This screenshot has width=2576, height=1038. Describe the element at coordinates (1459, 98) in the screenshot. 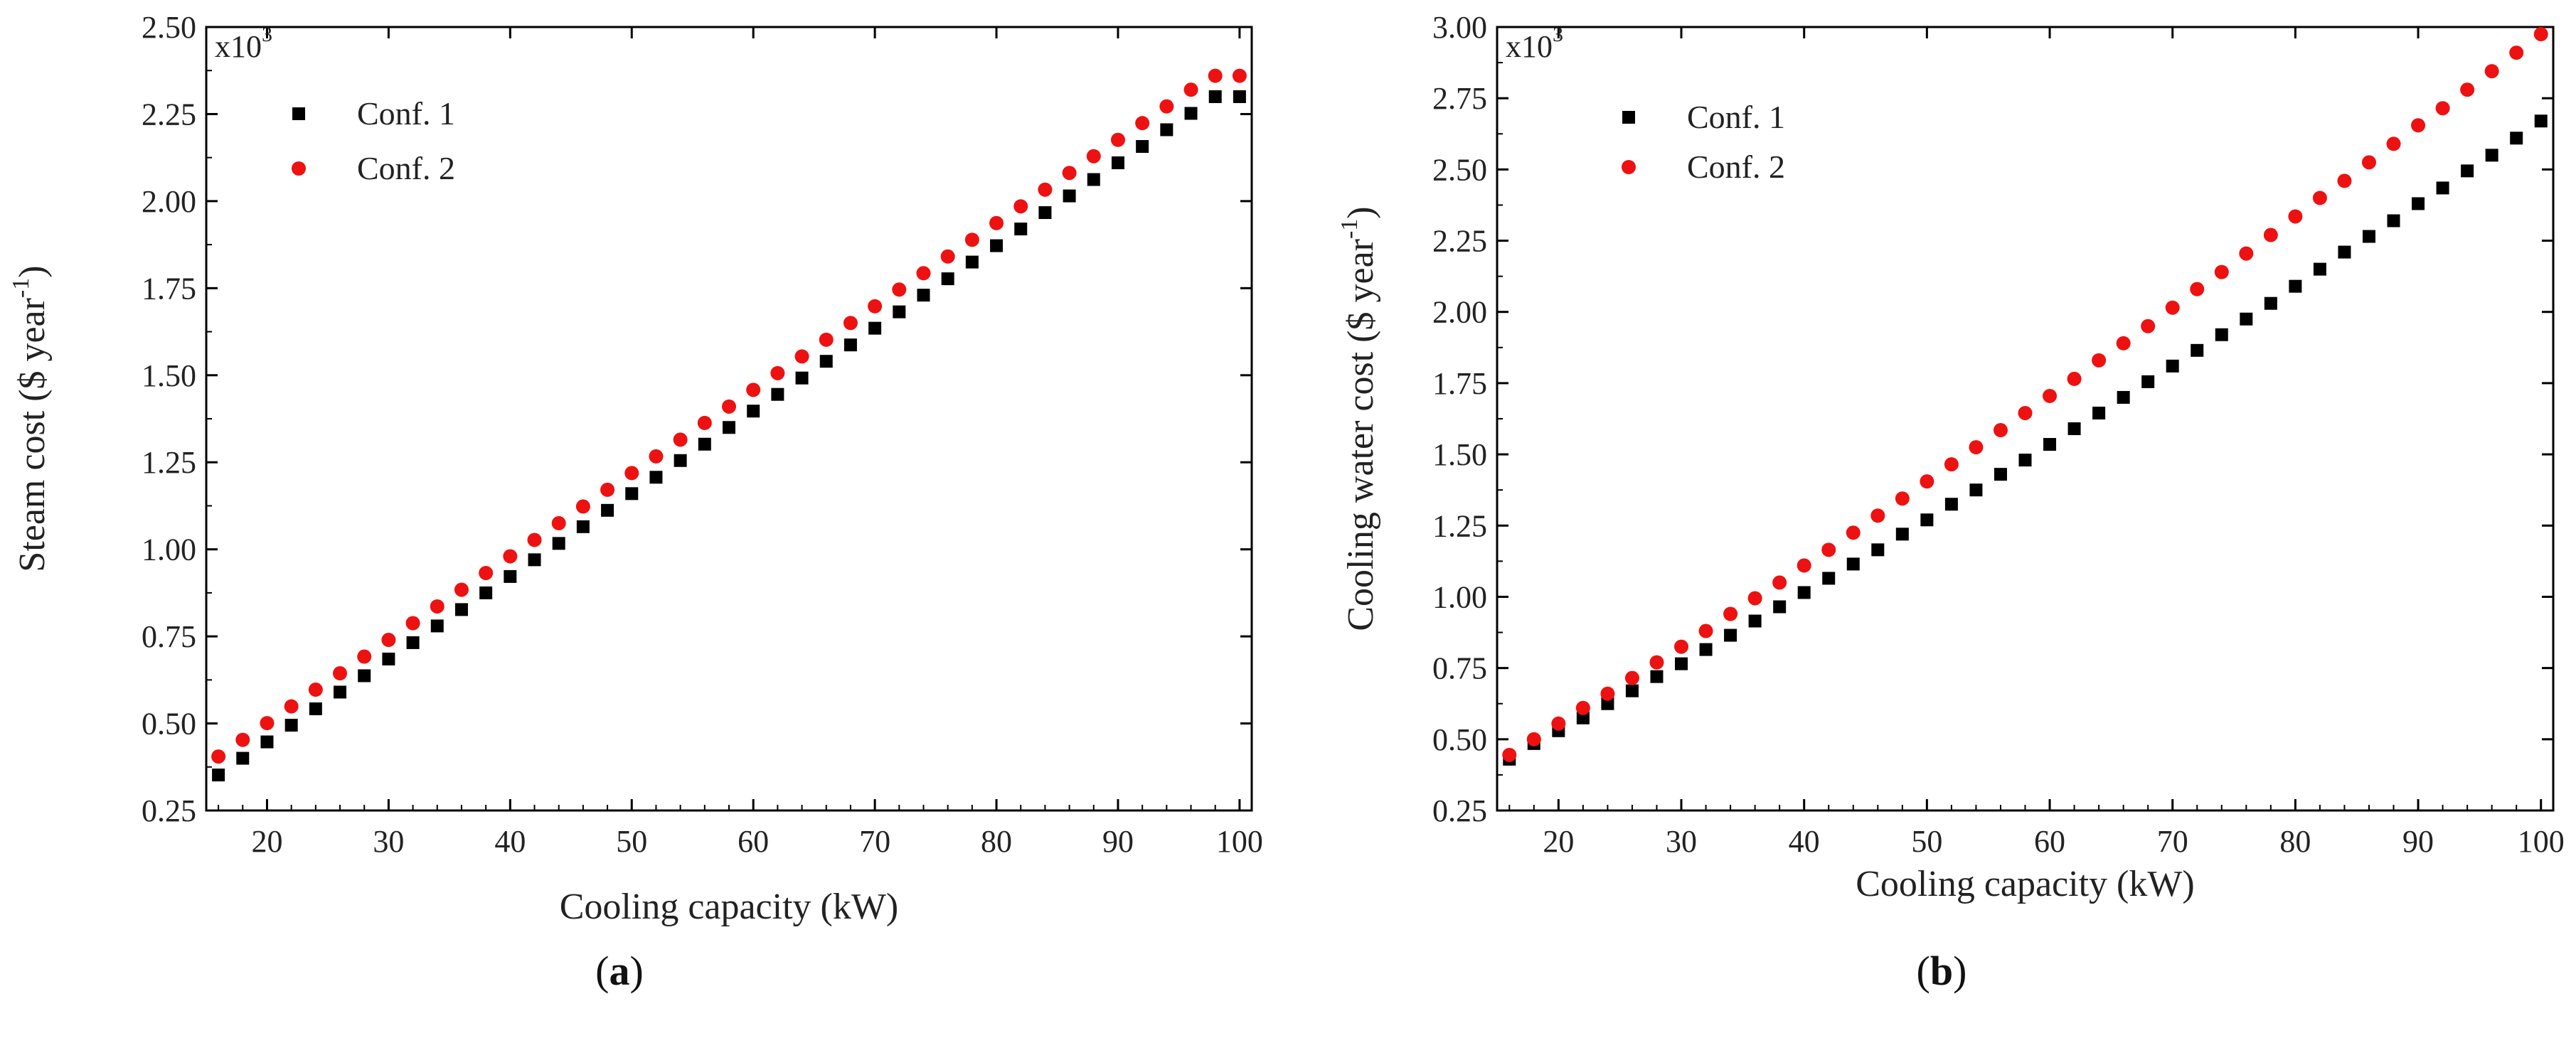

I see `y-tick-label: 2.75` at that location.